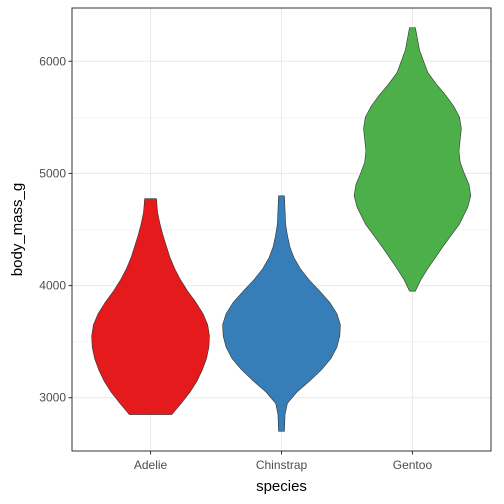 Image resolution: width=504 pixels, height=504 pixels. What do you see at coordinates (281, 486) in the screenshot?
I see `x-axis-title: species` at bounding box center [281, 486].